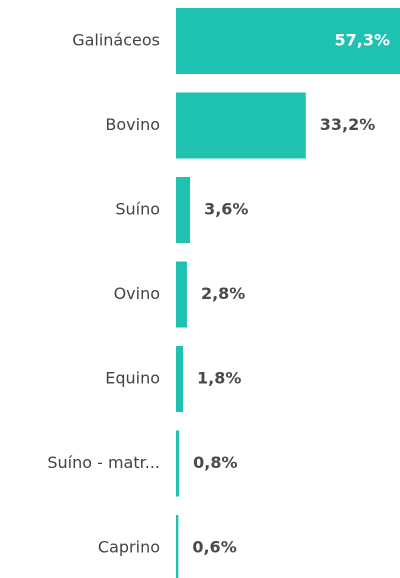 Image resolution: width=400 pixels, height=578 pixels. What do you see at coordinates (348, 124) in the screenshot?
I see `value-label: 33,2%` at bounding box center [348, 124].